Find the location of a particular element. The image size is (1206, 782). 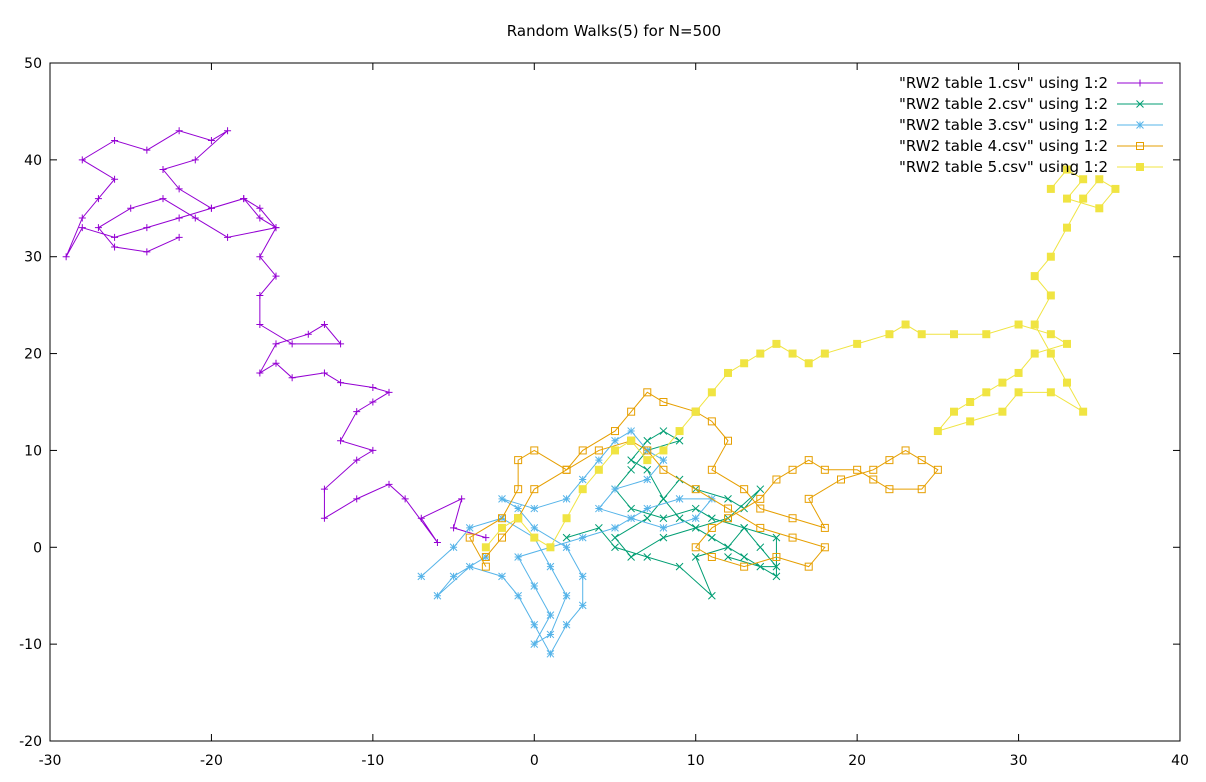

y-tick-label: -10 is located at coordinates (30, 645).